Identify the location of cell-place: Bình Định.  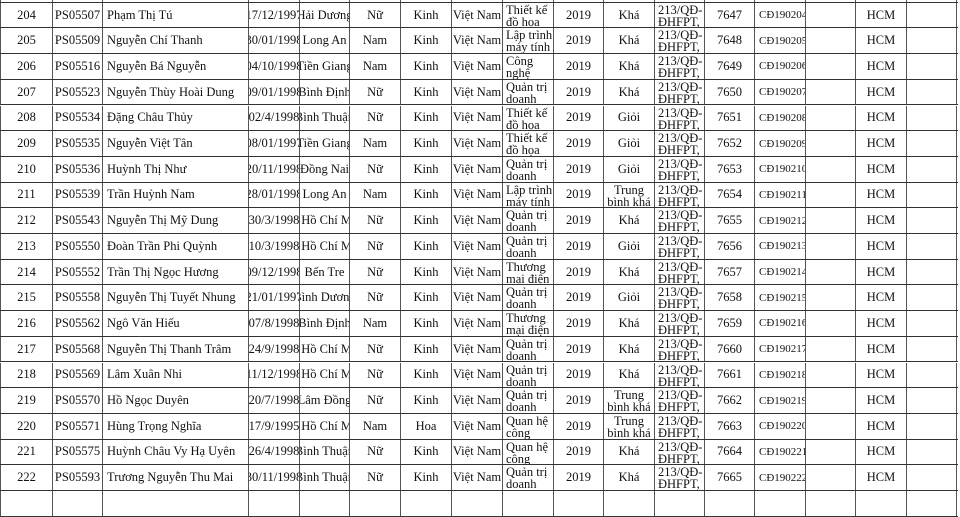
(324, 92).